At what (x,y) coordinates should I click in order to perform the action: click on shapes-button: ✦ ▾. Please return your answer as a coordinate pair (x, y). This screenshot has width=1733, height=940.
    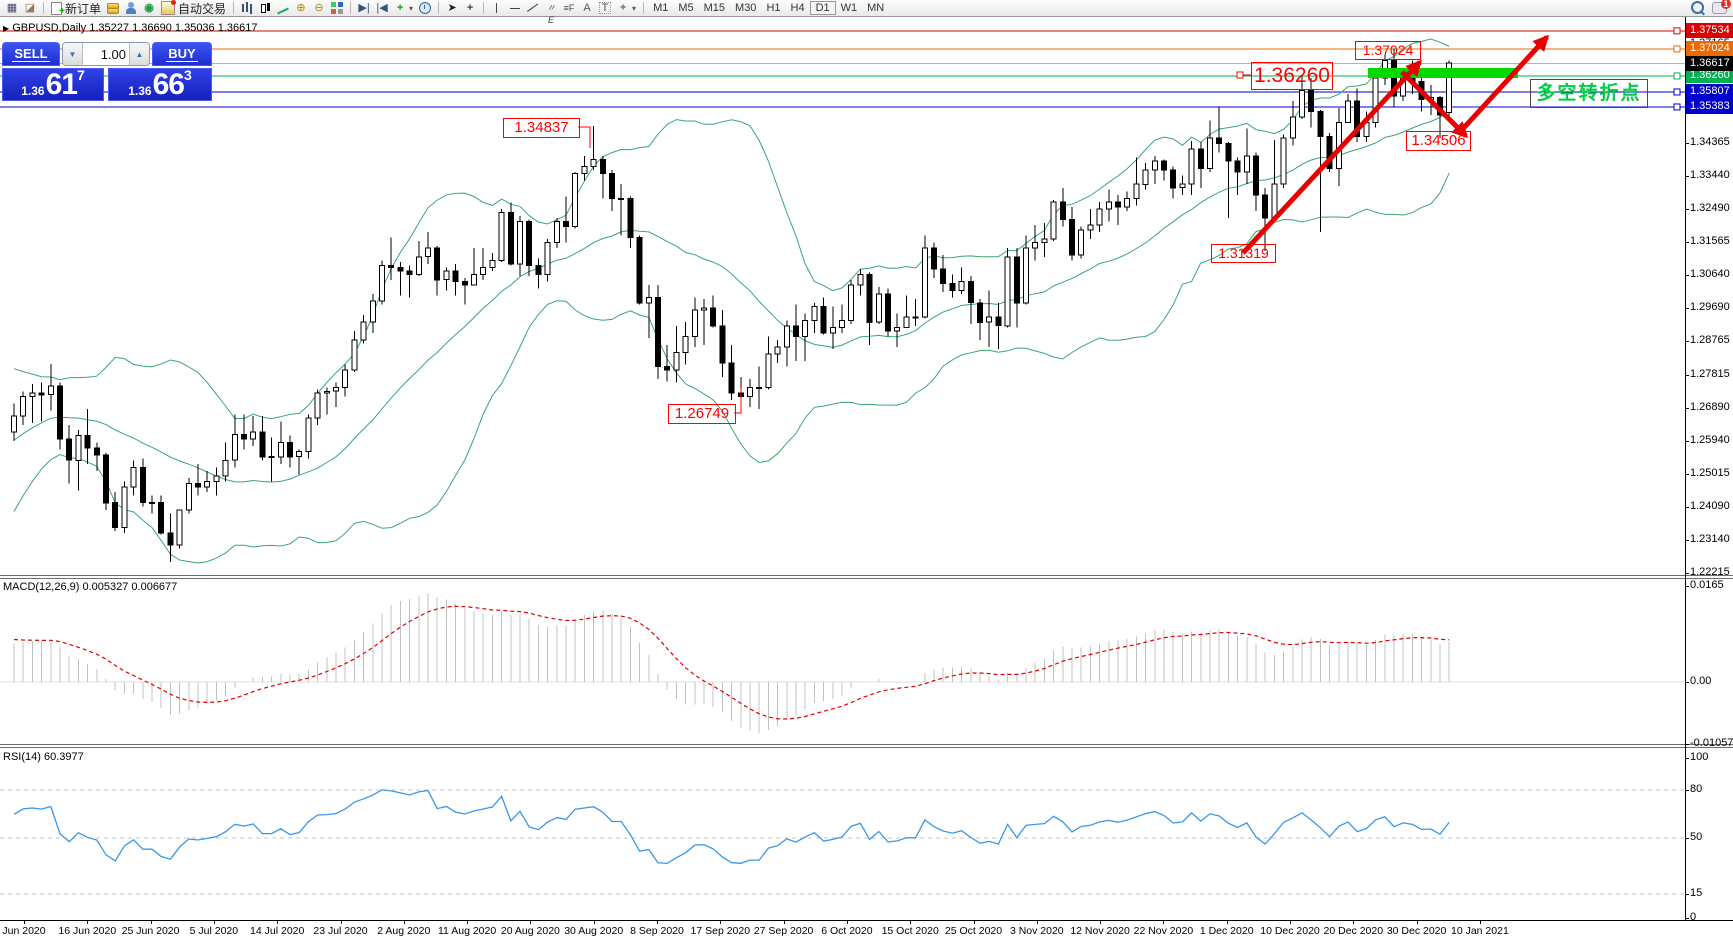
    Looking at the image, I should click on (626, 8).